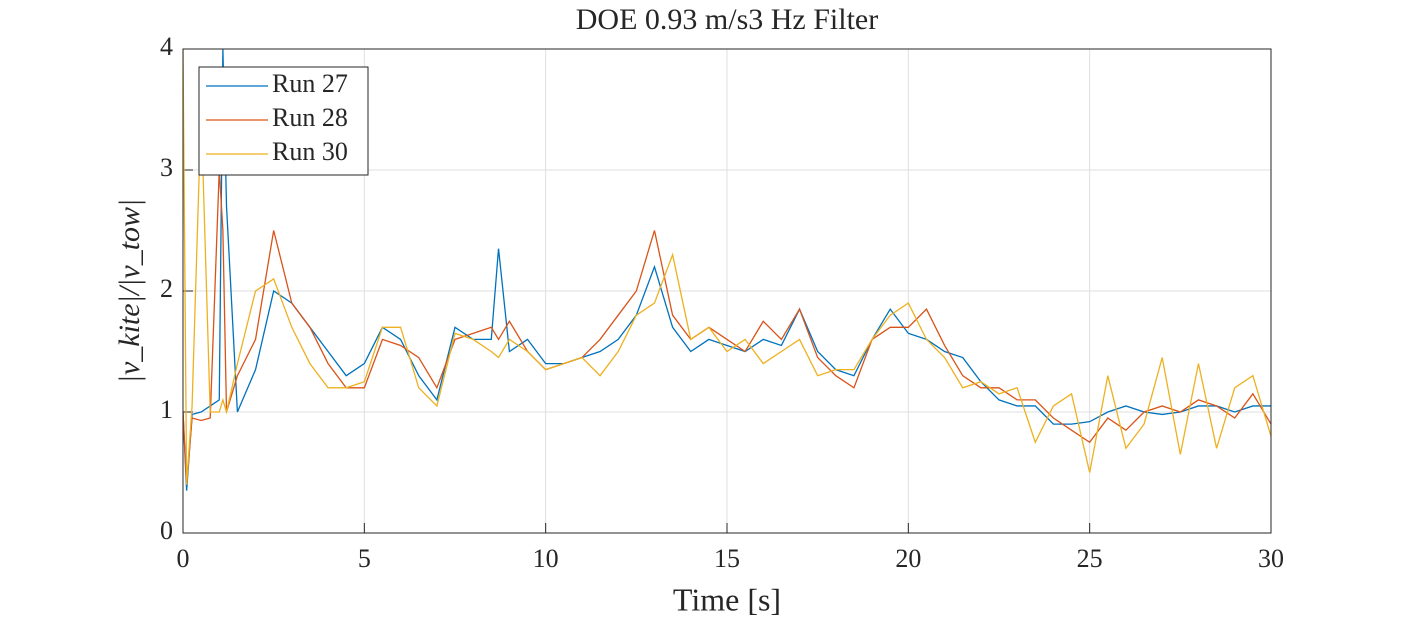 This screenshot has width=1406, height=625. I want to click on chart-title: DOE 0.93 m/s3 Hz Filter, so click(727, 19).